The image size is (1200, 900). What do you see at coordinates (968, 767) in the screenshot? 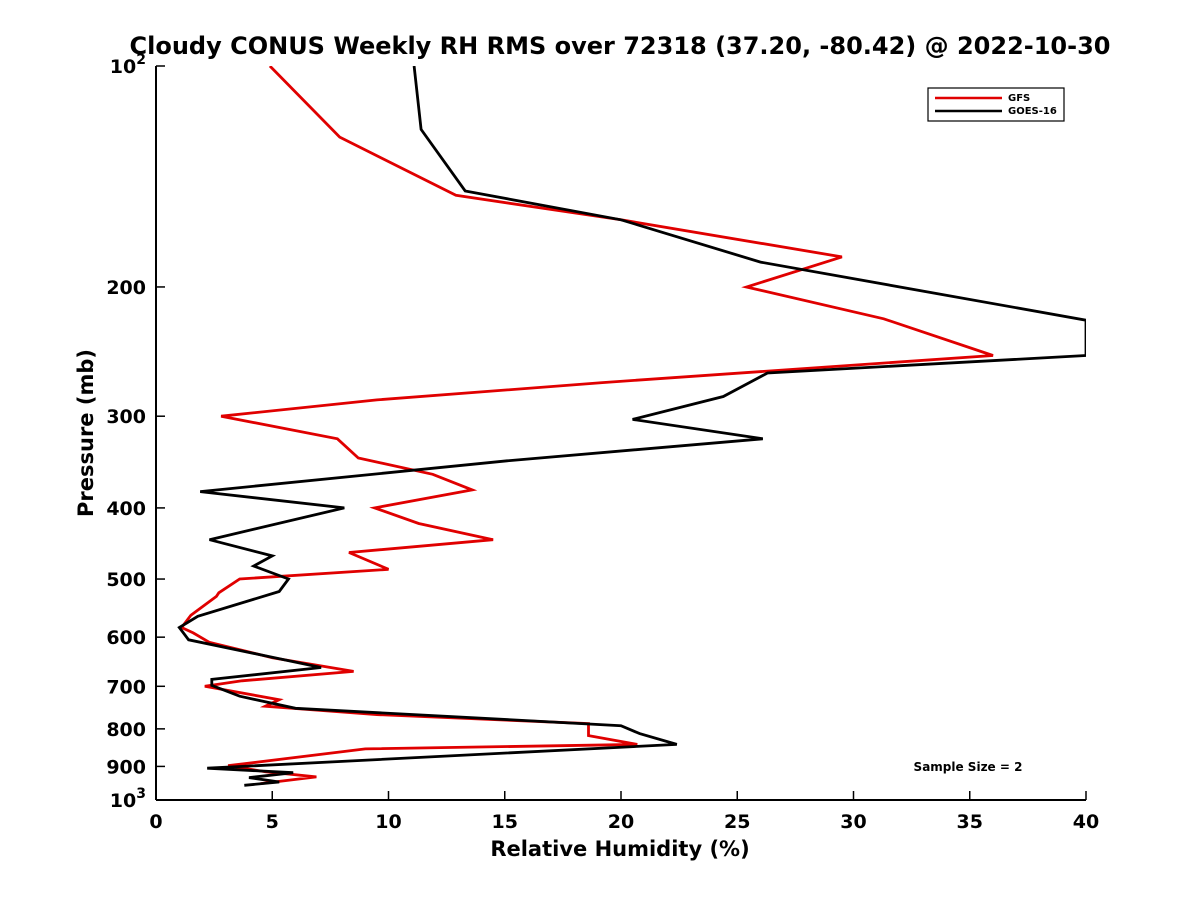
I see `sample-size-annotation: Sample Size = 2` at bounding box center [968, 767].